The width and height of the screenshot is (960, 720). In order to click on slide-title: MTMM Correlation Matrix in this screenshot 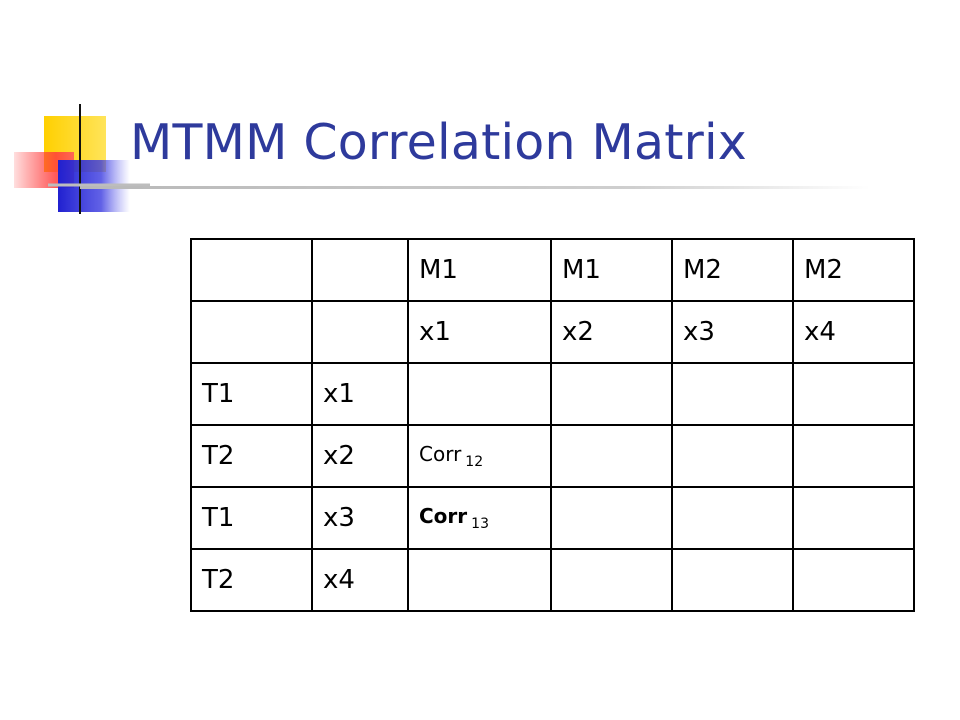, I will do `click(438, 142)`.